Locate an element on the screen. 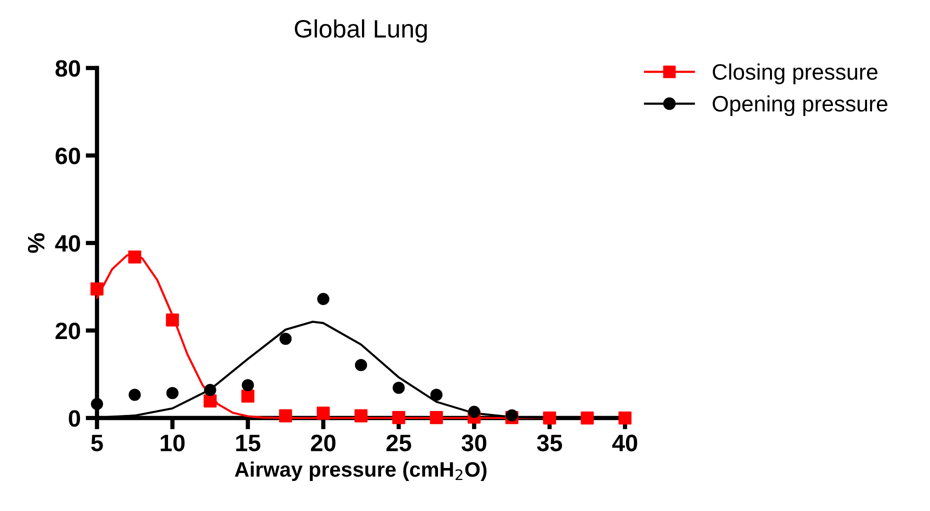 The height and width of the screenshot is (511, 930). y-tick-label: 20 is located at coordinates (68, 331).